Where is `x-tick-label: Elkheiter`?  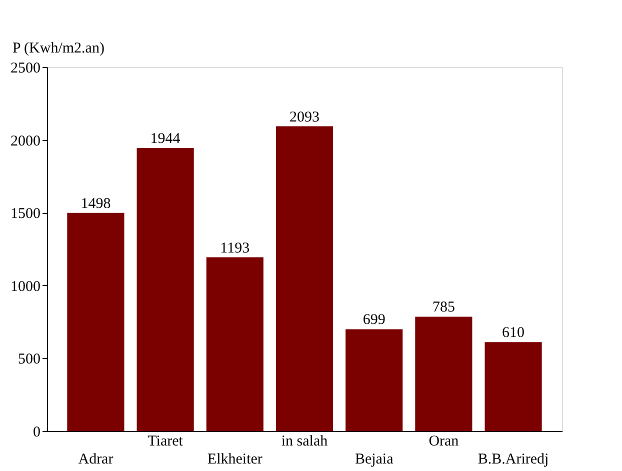
x-tick-label: Elkheiter is located at coordinates (234, 460).